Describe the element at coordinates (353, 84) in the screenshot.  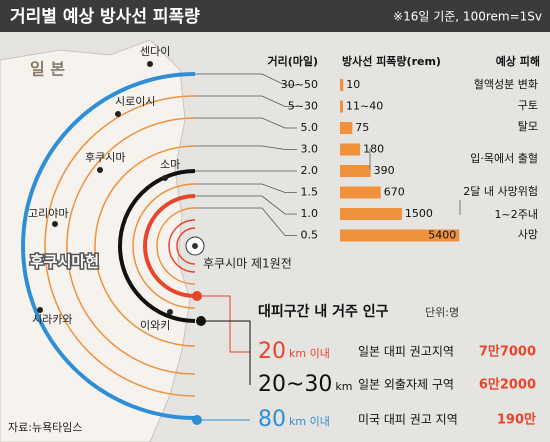
I see `dose-label: 10` at that location.